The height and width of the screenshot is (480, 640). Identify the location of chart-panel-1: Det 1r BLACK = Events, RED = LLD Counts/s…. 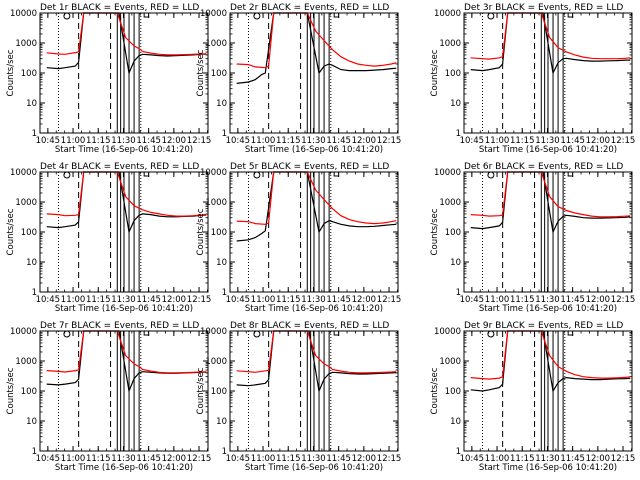
(108, 79).